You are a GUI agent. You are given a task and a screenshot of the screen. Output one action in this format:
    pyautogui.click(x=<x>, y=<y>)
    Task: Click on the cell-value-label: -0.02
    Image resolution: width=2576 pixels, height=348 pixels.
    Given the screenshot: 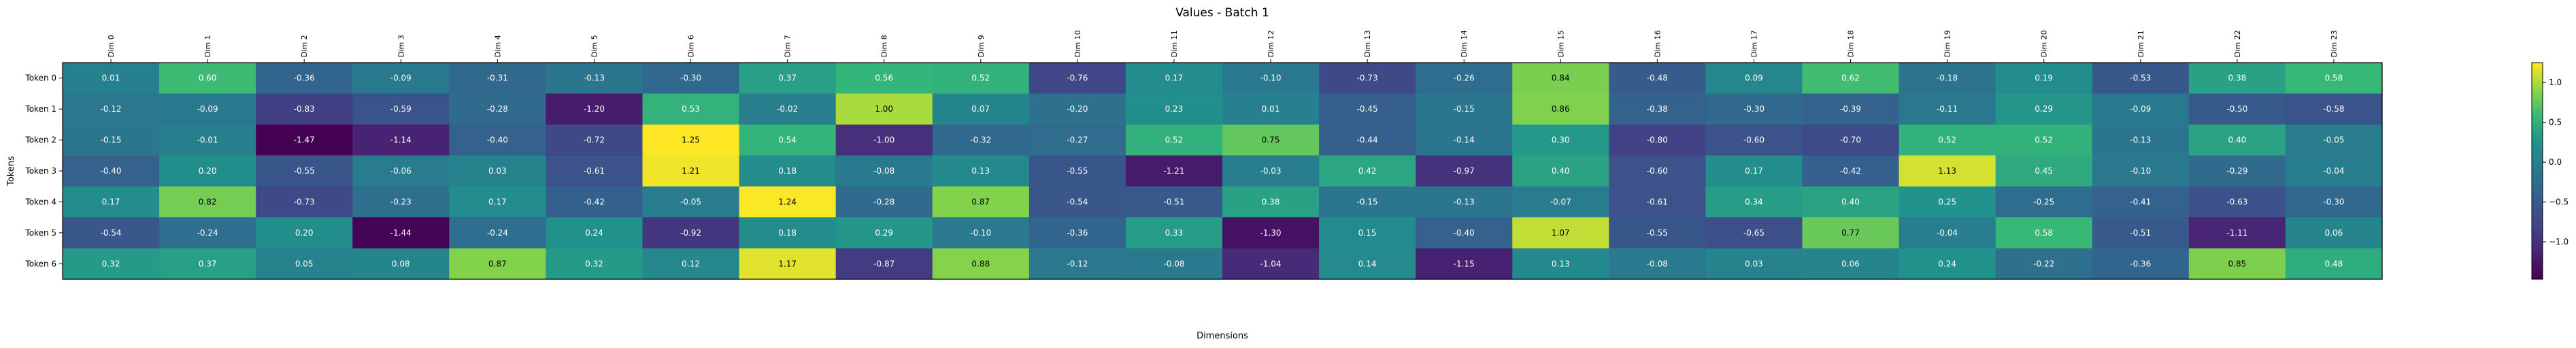 What is the action you would take?
    pyautogui.click(x=787, y=109)
    